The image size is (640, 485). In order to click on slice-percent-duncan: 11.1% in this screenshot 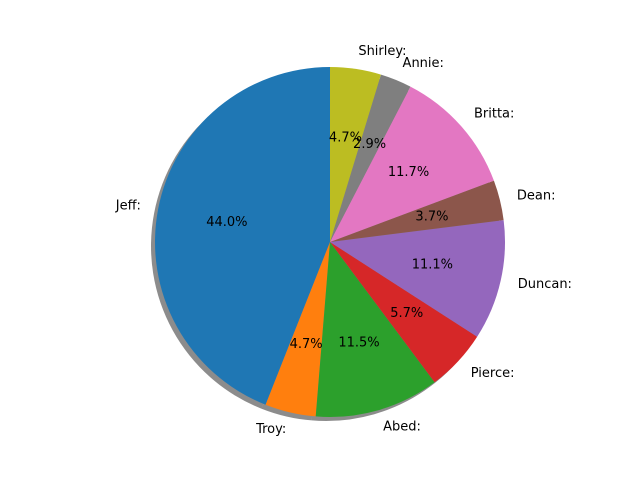, I will do `click(432, 265)`.